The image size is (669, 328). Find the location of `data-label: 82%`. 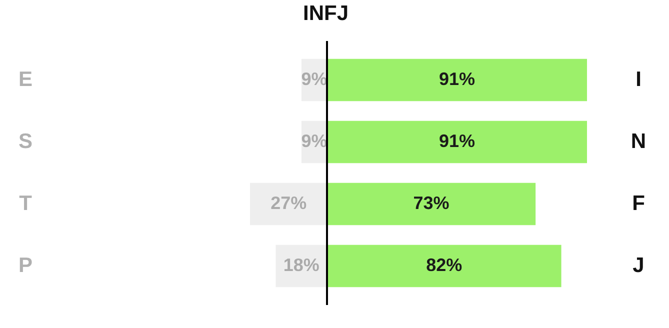

data-label: 82% is located at coordinates (444, 265).